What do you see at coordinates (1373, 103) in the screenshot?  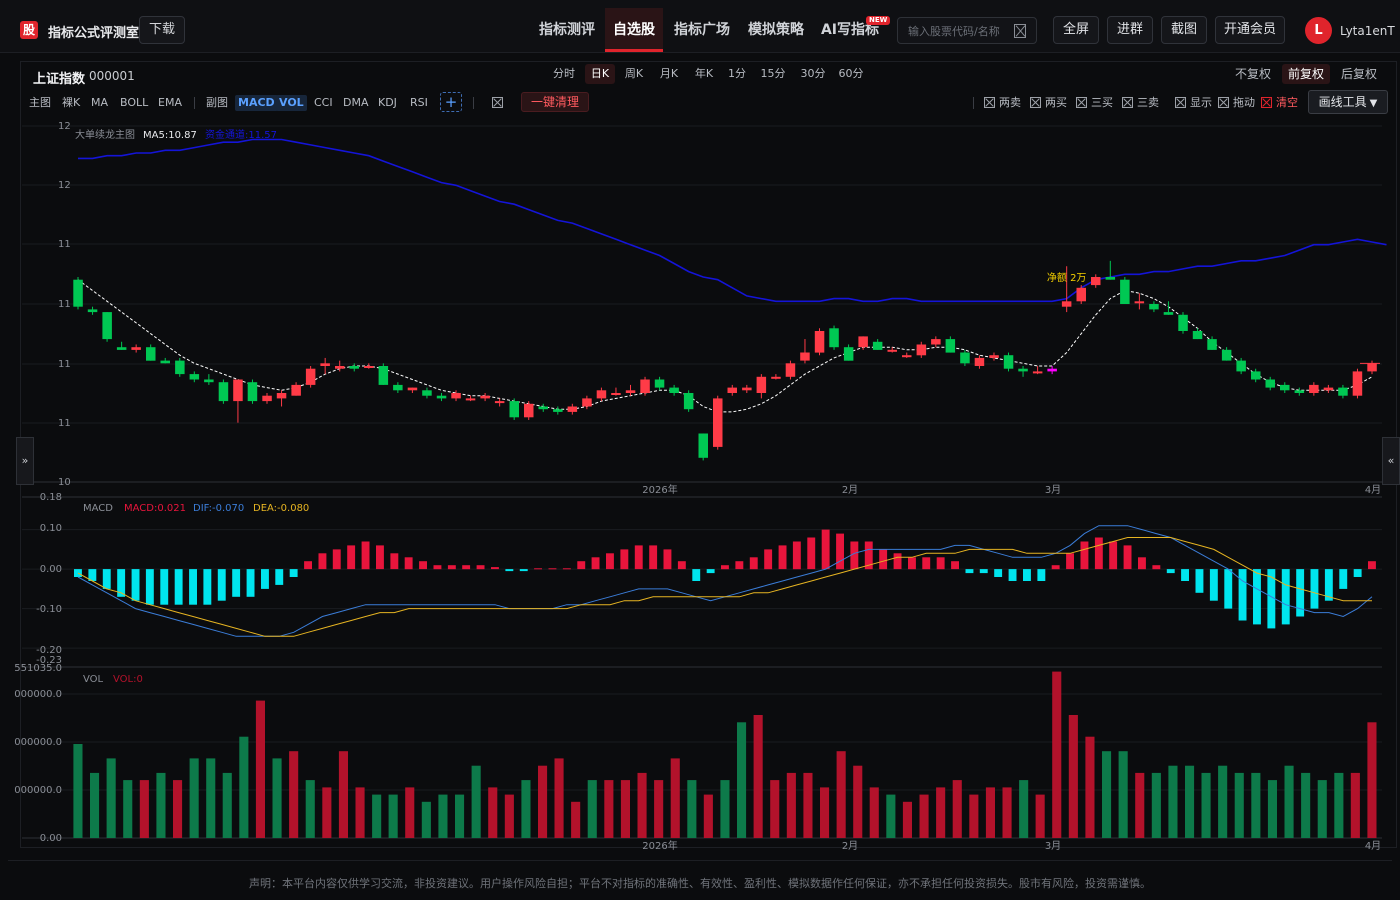 I see `chevron-down-icon: ▼` at bounding box center [1373, 103].